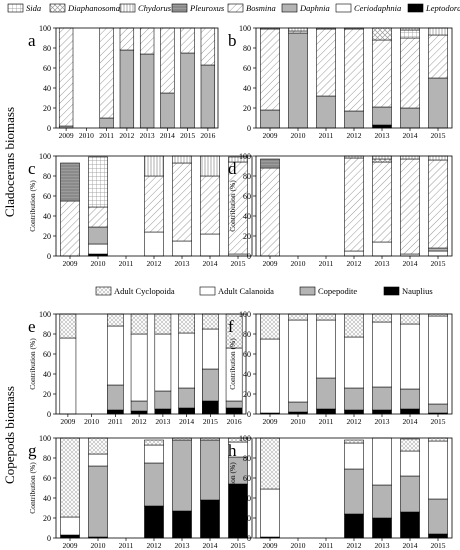 This screenshot has width=460, height=550. What do you see at coordinates (307, 291) in the screenshot?
I see `legend-swatch-copepodite` at bounding box center [307, 291].